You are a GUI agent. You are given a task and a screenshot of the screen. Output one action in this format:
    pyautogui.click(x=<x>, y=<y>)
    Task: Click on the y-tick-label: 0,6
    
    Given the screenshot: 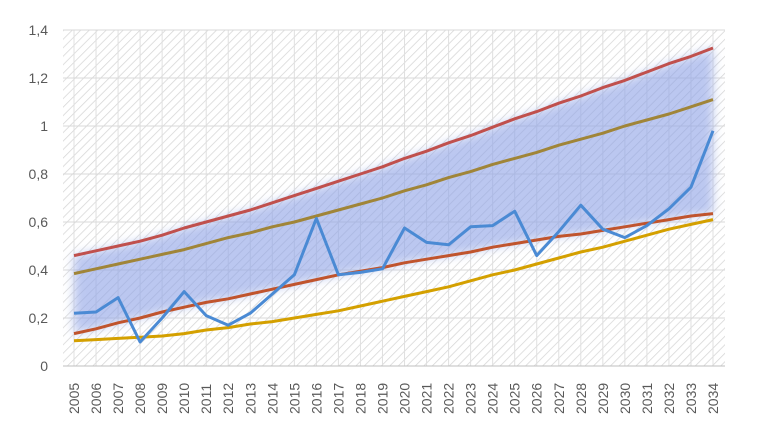 What is the action you would take?
    pyautogui.click(x=39, y=222)
    